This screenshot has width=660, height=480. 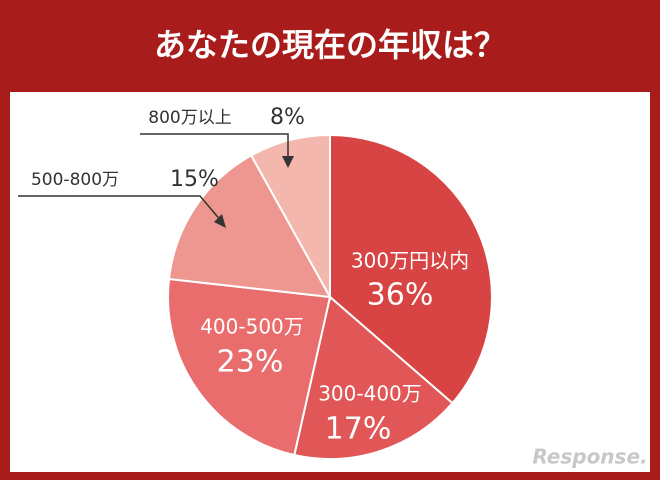 I want to click on slice-value: 36%, so click(x=400, y=295).